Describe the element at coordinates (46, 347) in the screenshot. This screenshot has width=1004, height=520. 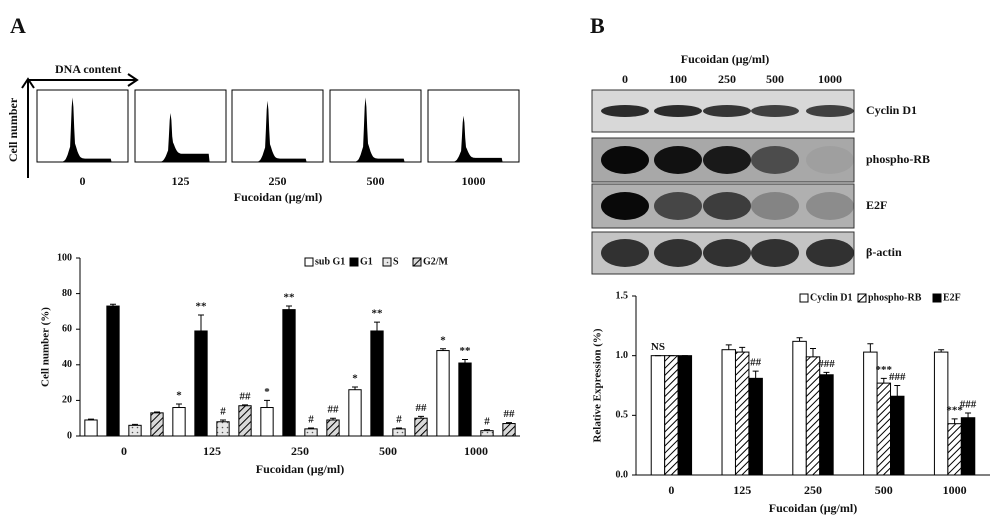
I see `y-axis-title: Cell number (%)` at that location.